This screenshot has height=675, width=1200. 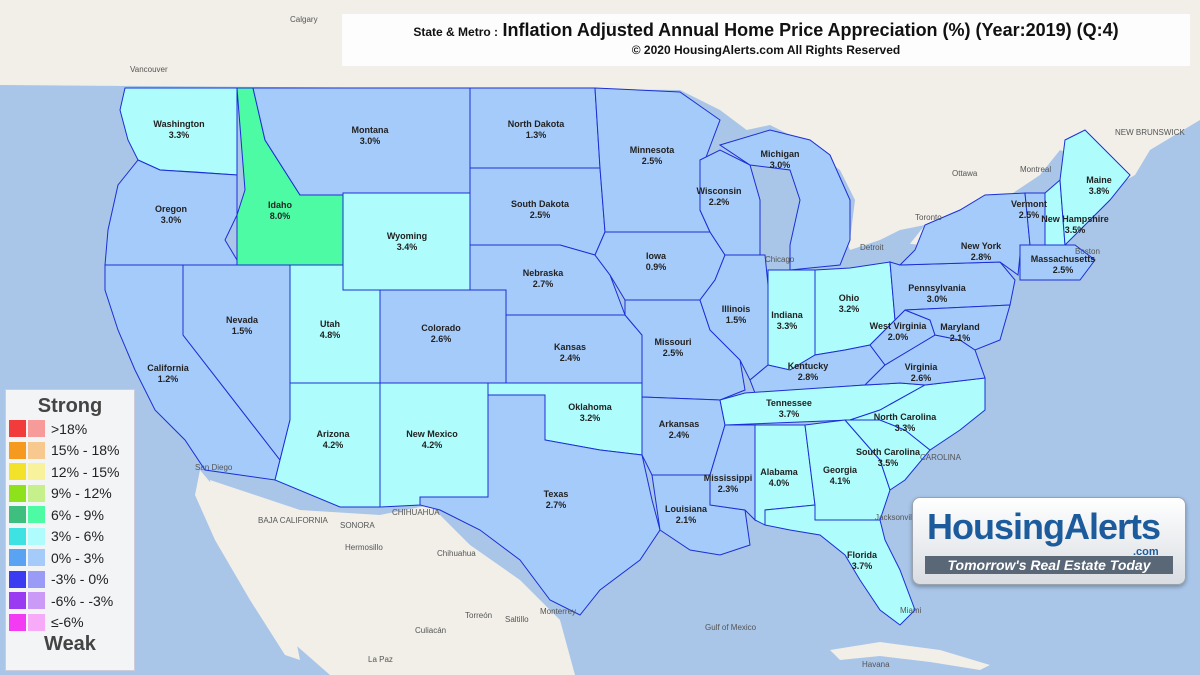 I want to click on legend-item: >18%, so click(x=70, y=429).